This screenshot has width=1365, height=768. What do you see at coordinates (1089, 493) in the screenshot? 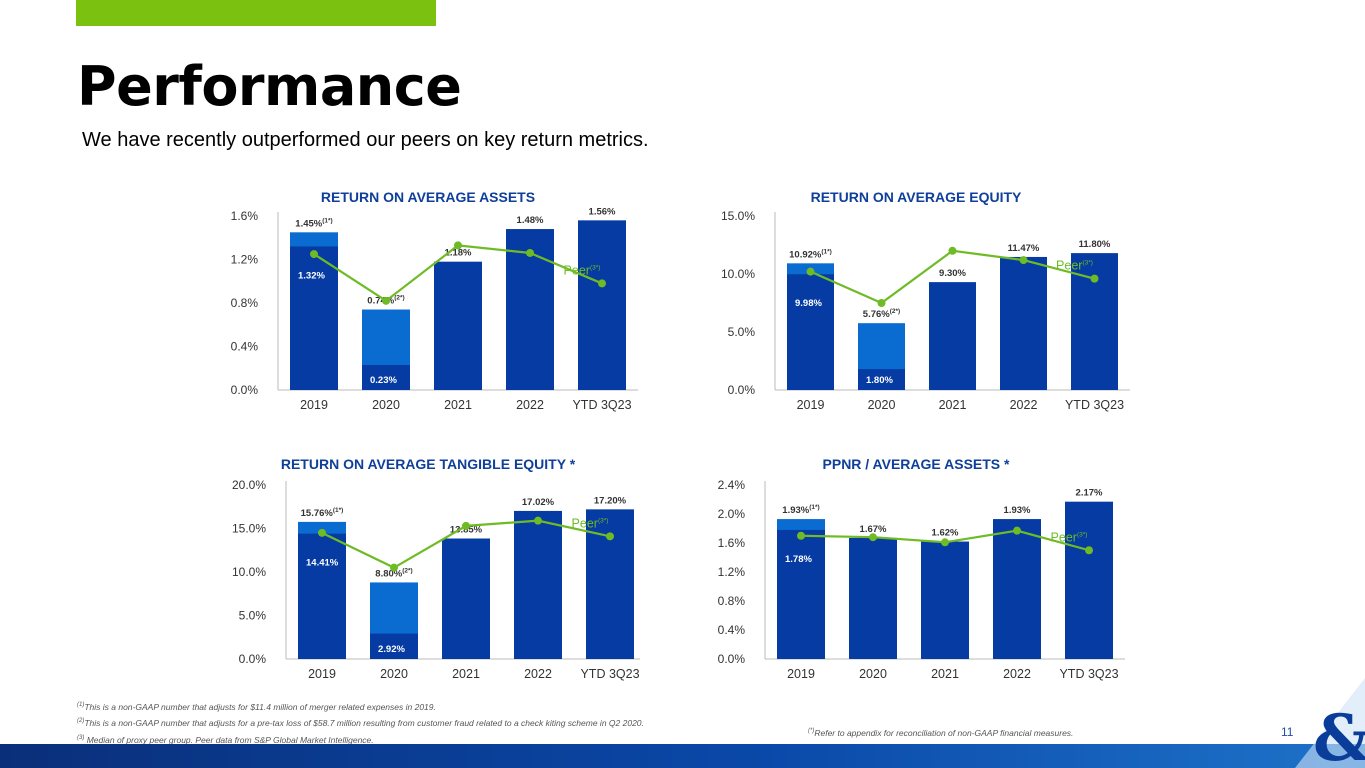
I see `bar-value-label: 2.17%` at bounding box center [1089, 493].